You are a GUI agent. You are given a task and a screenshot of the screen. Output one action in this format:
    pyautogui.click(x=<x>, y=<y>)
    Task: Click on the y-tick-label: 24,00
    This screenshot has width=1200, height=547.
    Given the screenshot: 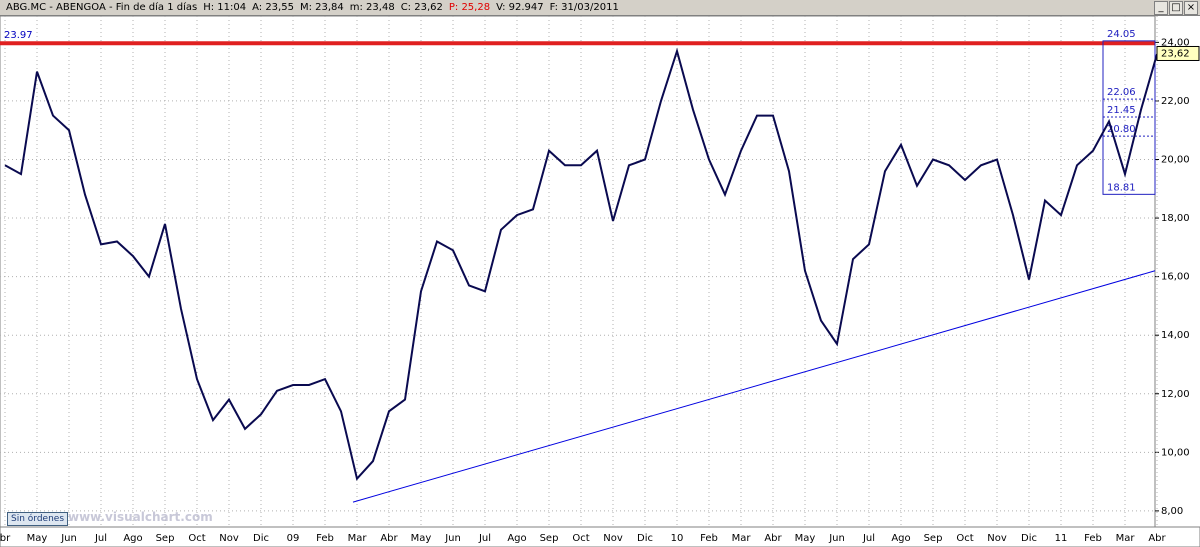 What is the action you would take?
    pyautogui.click(x=1175, y=42)
    